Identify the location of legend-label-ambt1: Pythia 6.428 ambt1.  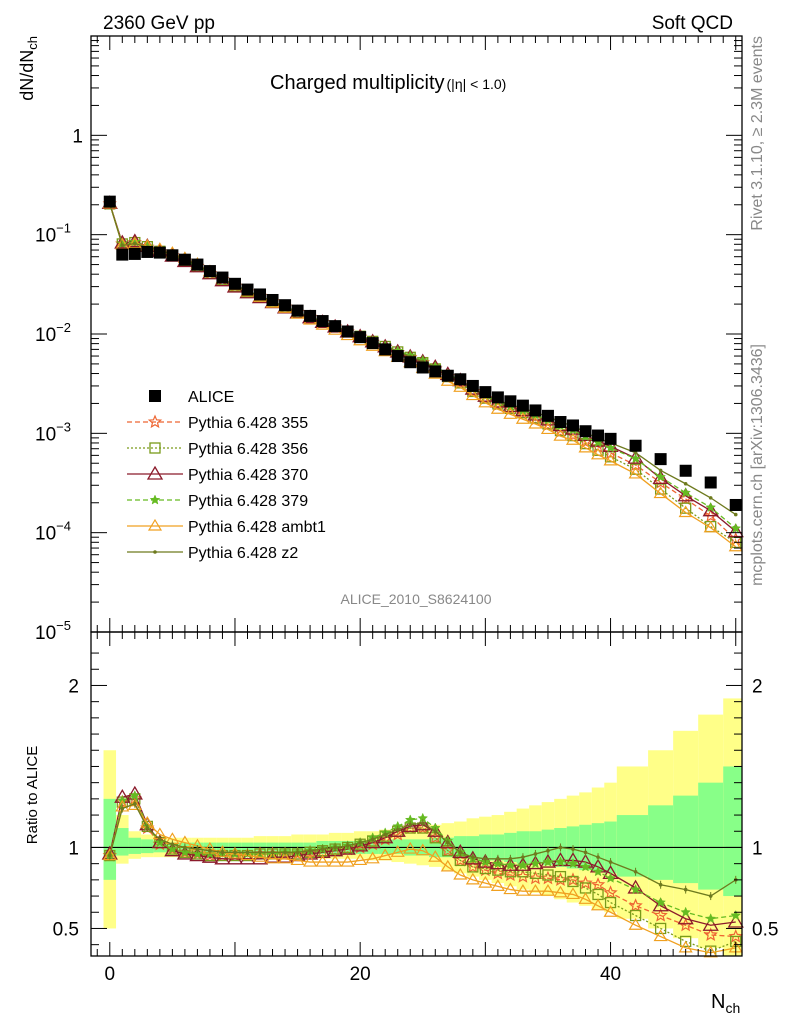
(257, 527).